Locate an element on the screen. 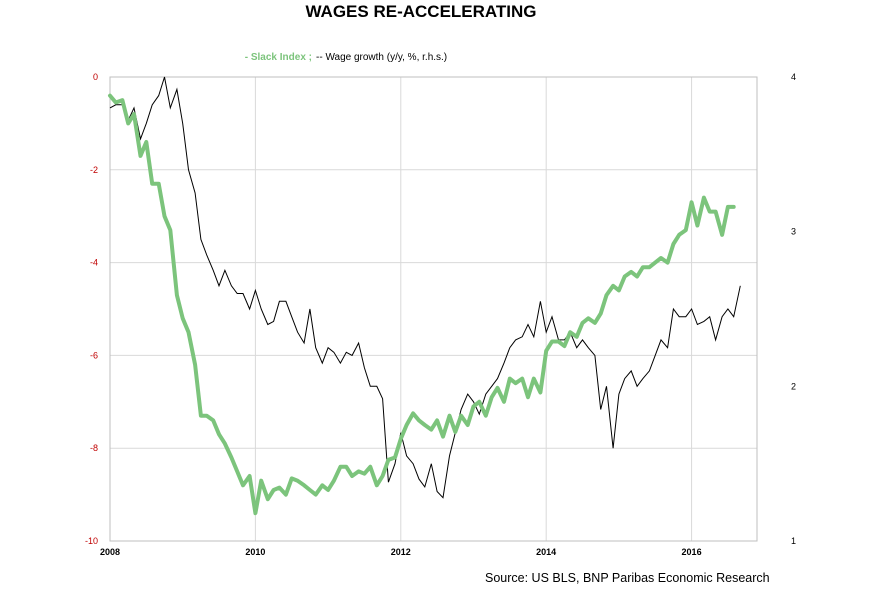 The height and width of the screenshot is (596, 880). left-axis: 0 -2 -4 -6 -8 -10 is located at coordinates (91, 309).